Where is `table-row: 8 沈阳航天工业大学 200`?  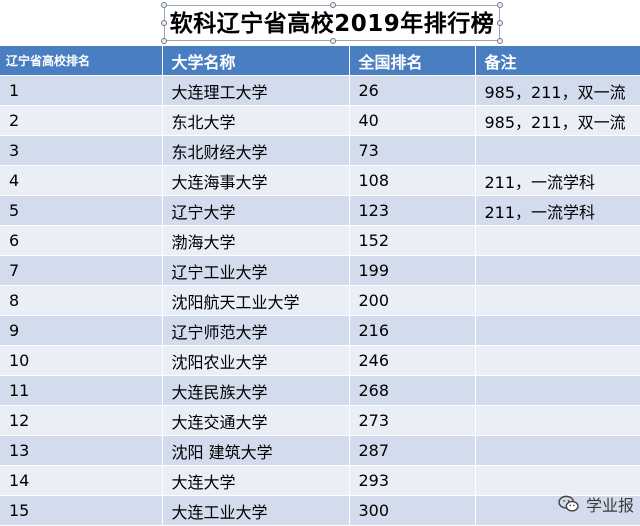
table-row: 8 沈阳航天工业大学 200 is located at coordinates (320, 300).